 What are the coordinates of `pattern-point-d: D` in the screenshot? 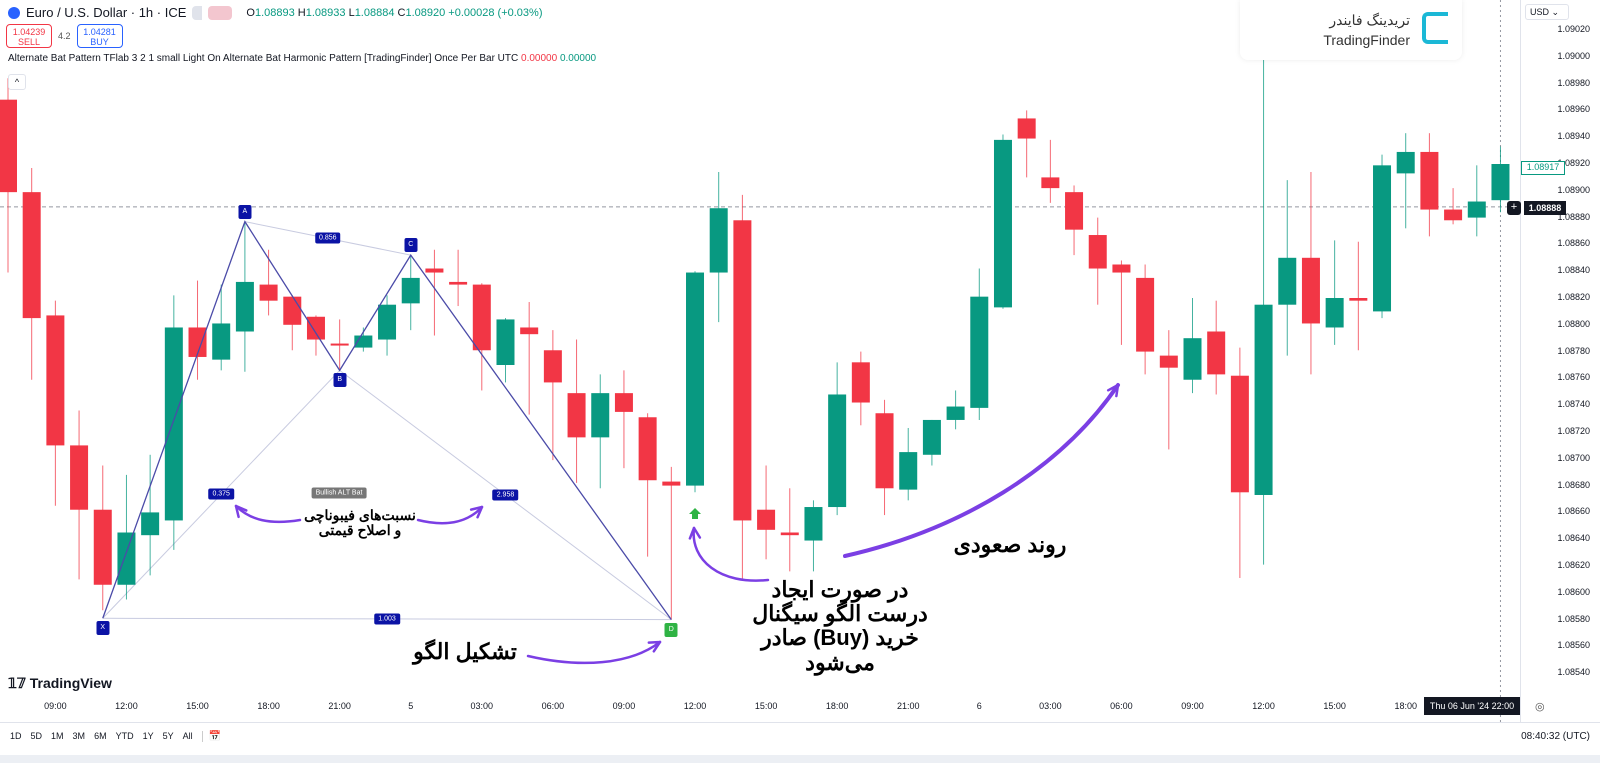 It's located at (671, 629).